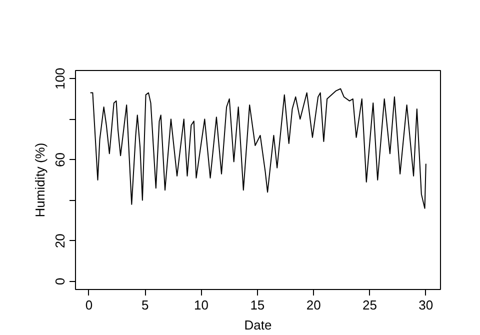 The height and width of the screenshot is (335, 480). Describe the element at coordinates (145, 305) in the screenshot. I see `x-tick-label: 5` at that location.